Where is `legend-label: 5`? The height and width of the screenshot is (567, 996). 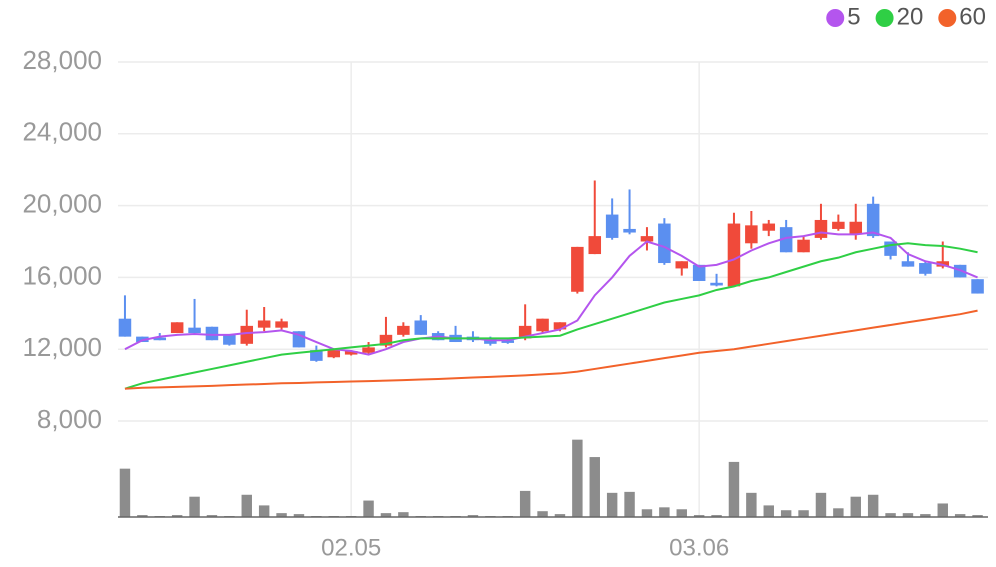
legend-label: 5 is located at coordinates (853, 16).